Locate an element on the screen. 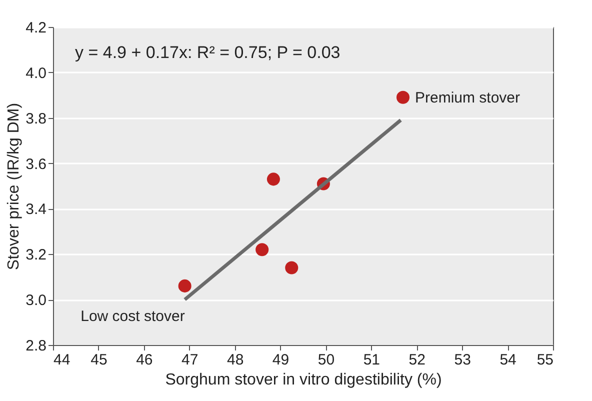 This screenshot has width=592, height=401. y-tick-label: 4.0 is located at coordinates (36, 73).